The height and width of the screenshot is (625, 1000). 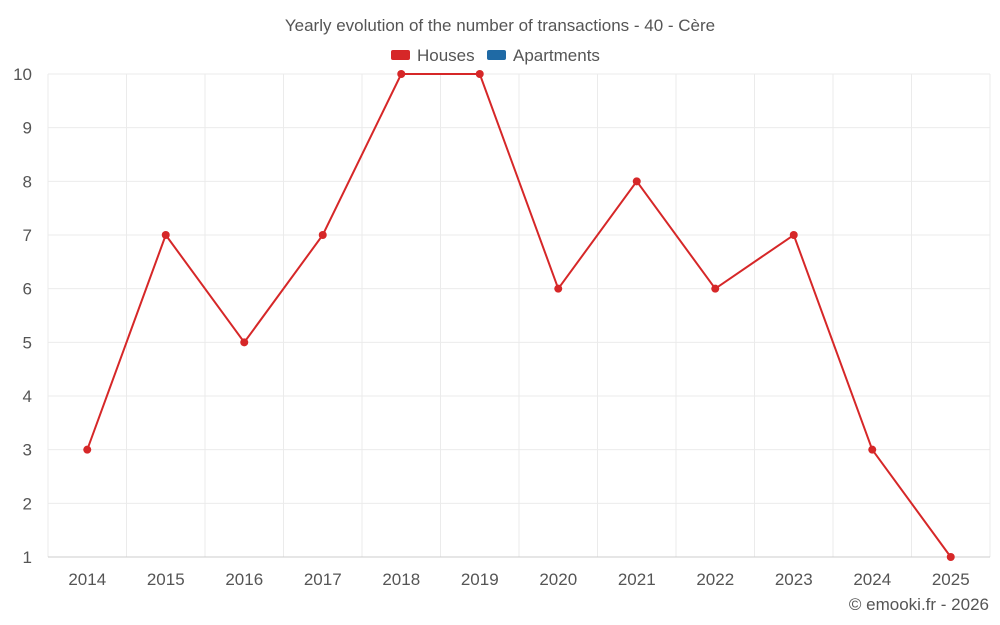 I want to click on y-tick-label: 5, so click(x=27, y=342).